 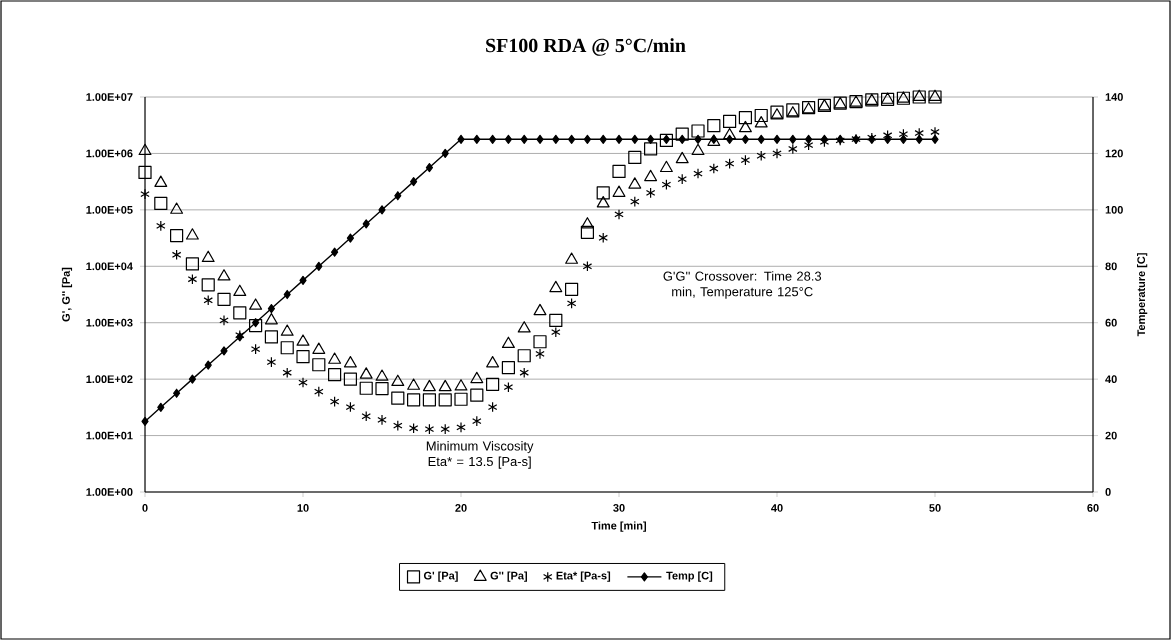 What do you see at coordinates (67, 294) in the screenshot?
I see `y-axis-title: G', G'' [Pa]` at bounding box center [67, 294].